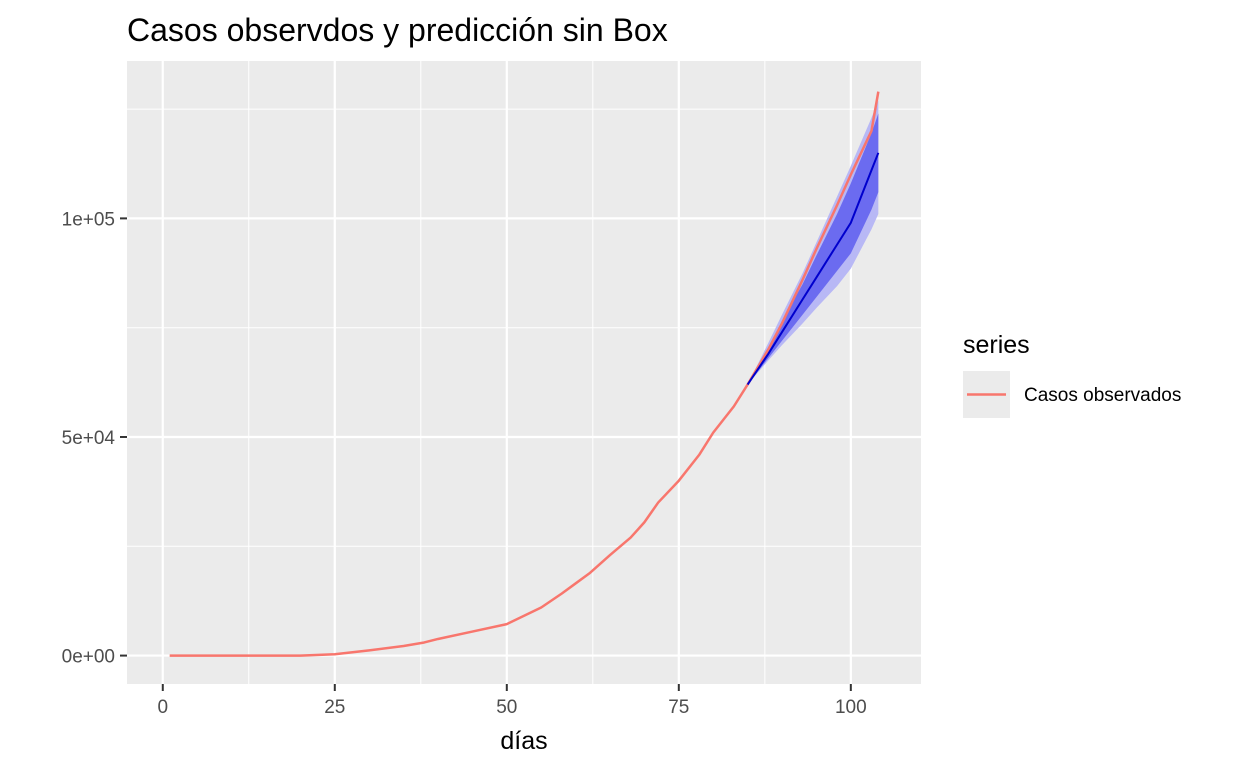  Describe the element at coordinates (162, 707) in the screenshot. I see `x-tick-label: 0` at that location.